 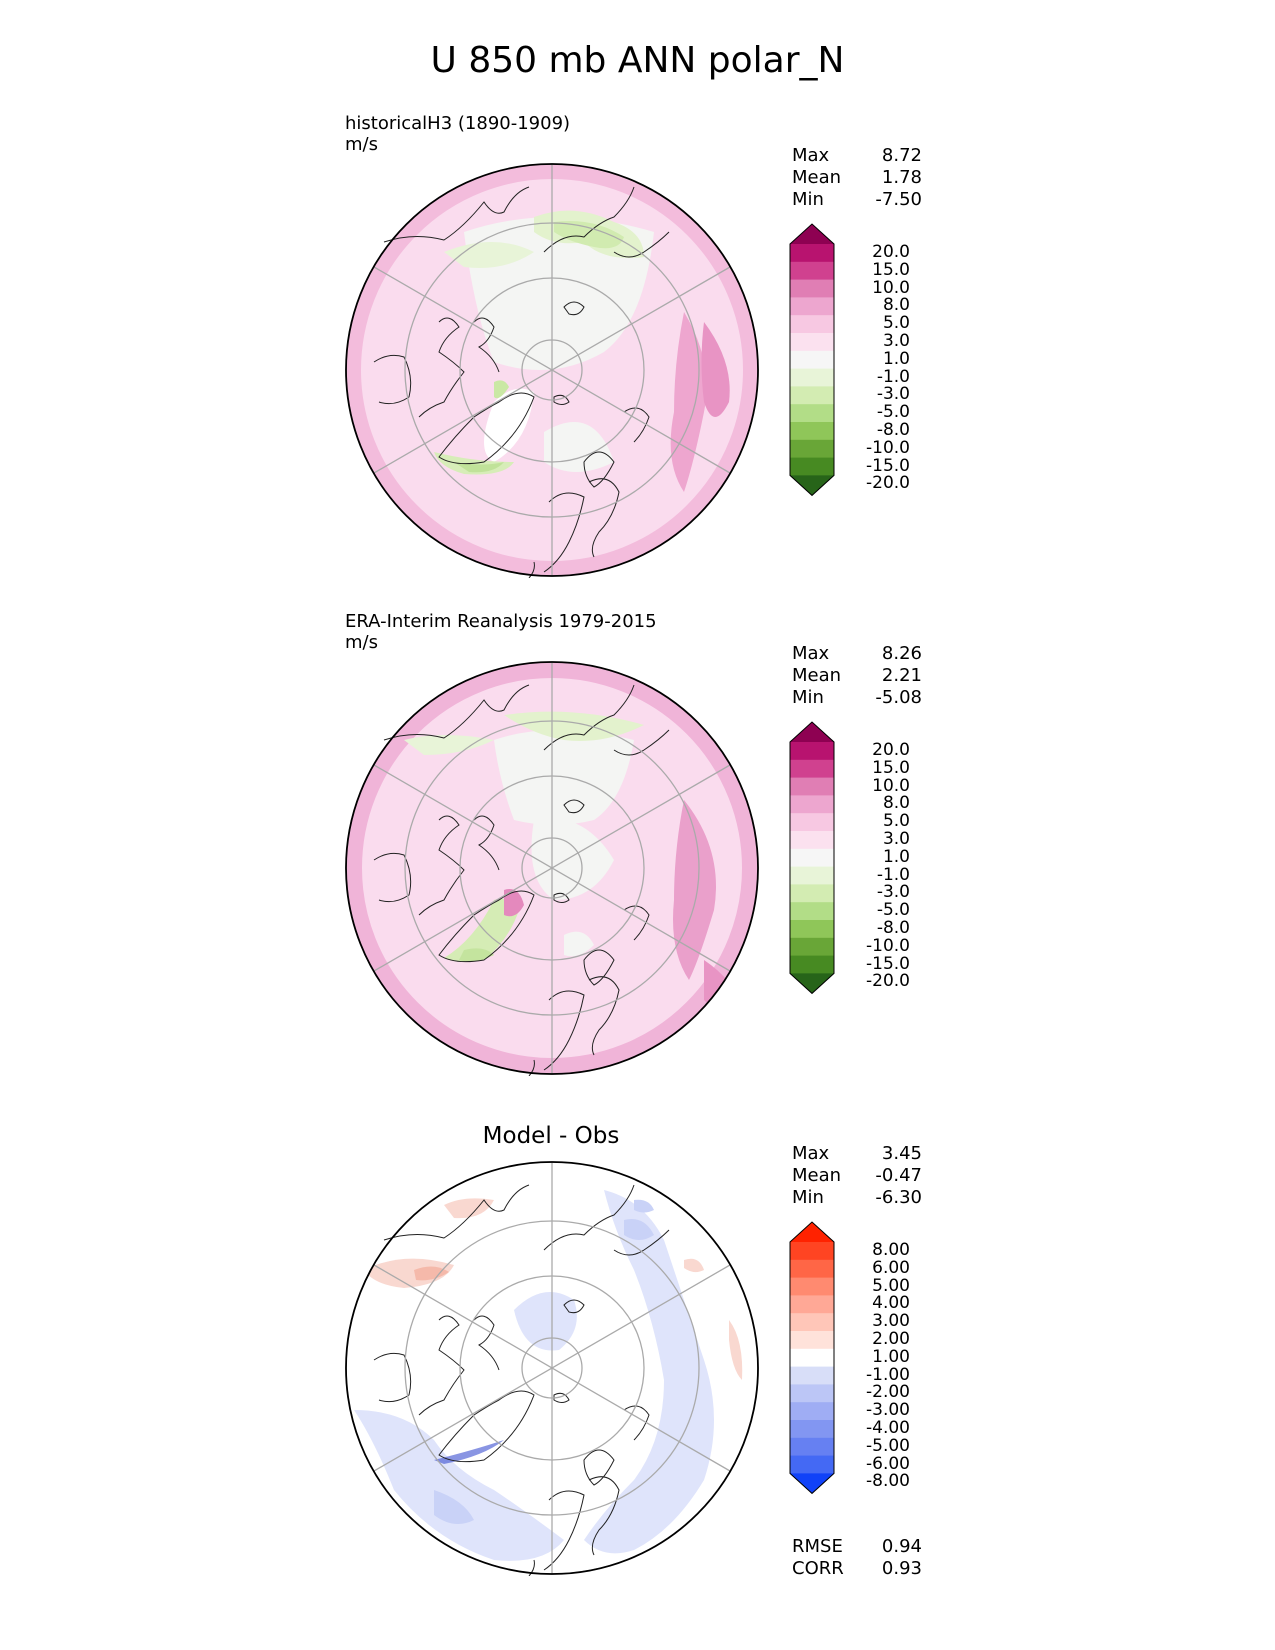 I want to click on colorbar-tick: -5.0, so click(x=875, y=412).